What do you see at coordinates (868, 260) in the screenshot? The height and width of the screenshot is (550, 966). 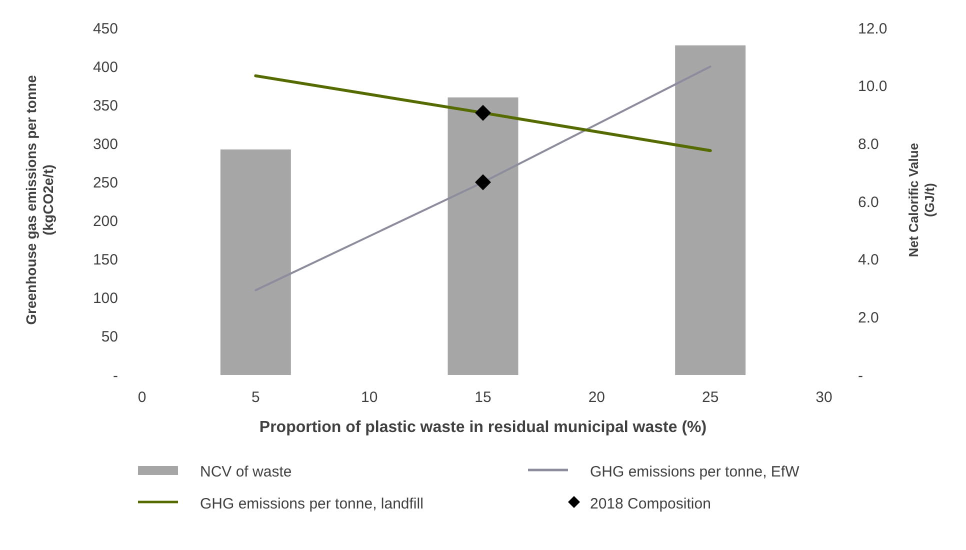 I see `y2-tick-label: 4.0` at bounding box center [868, 260].